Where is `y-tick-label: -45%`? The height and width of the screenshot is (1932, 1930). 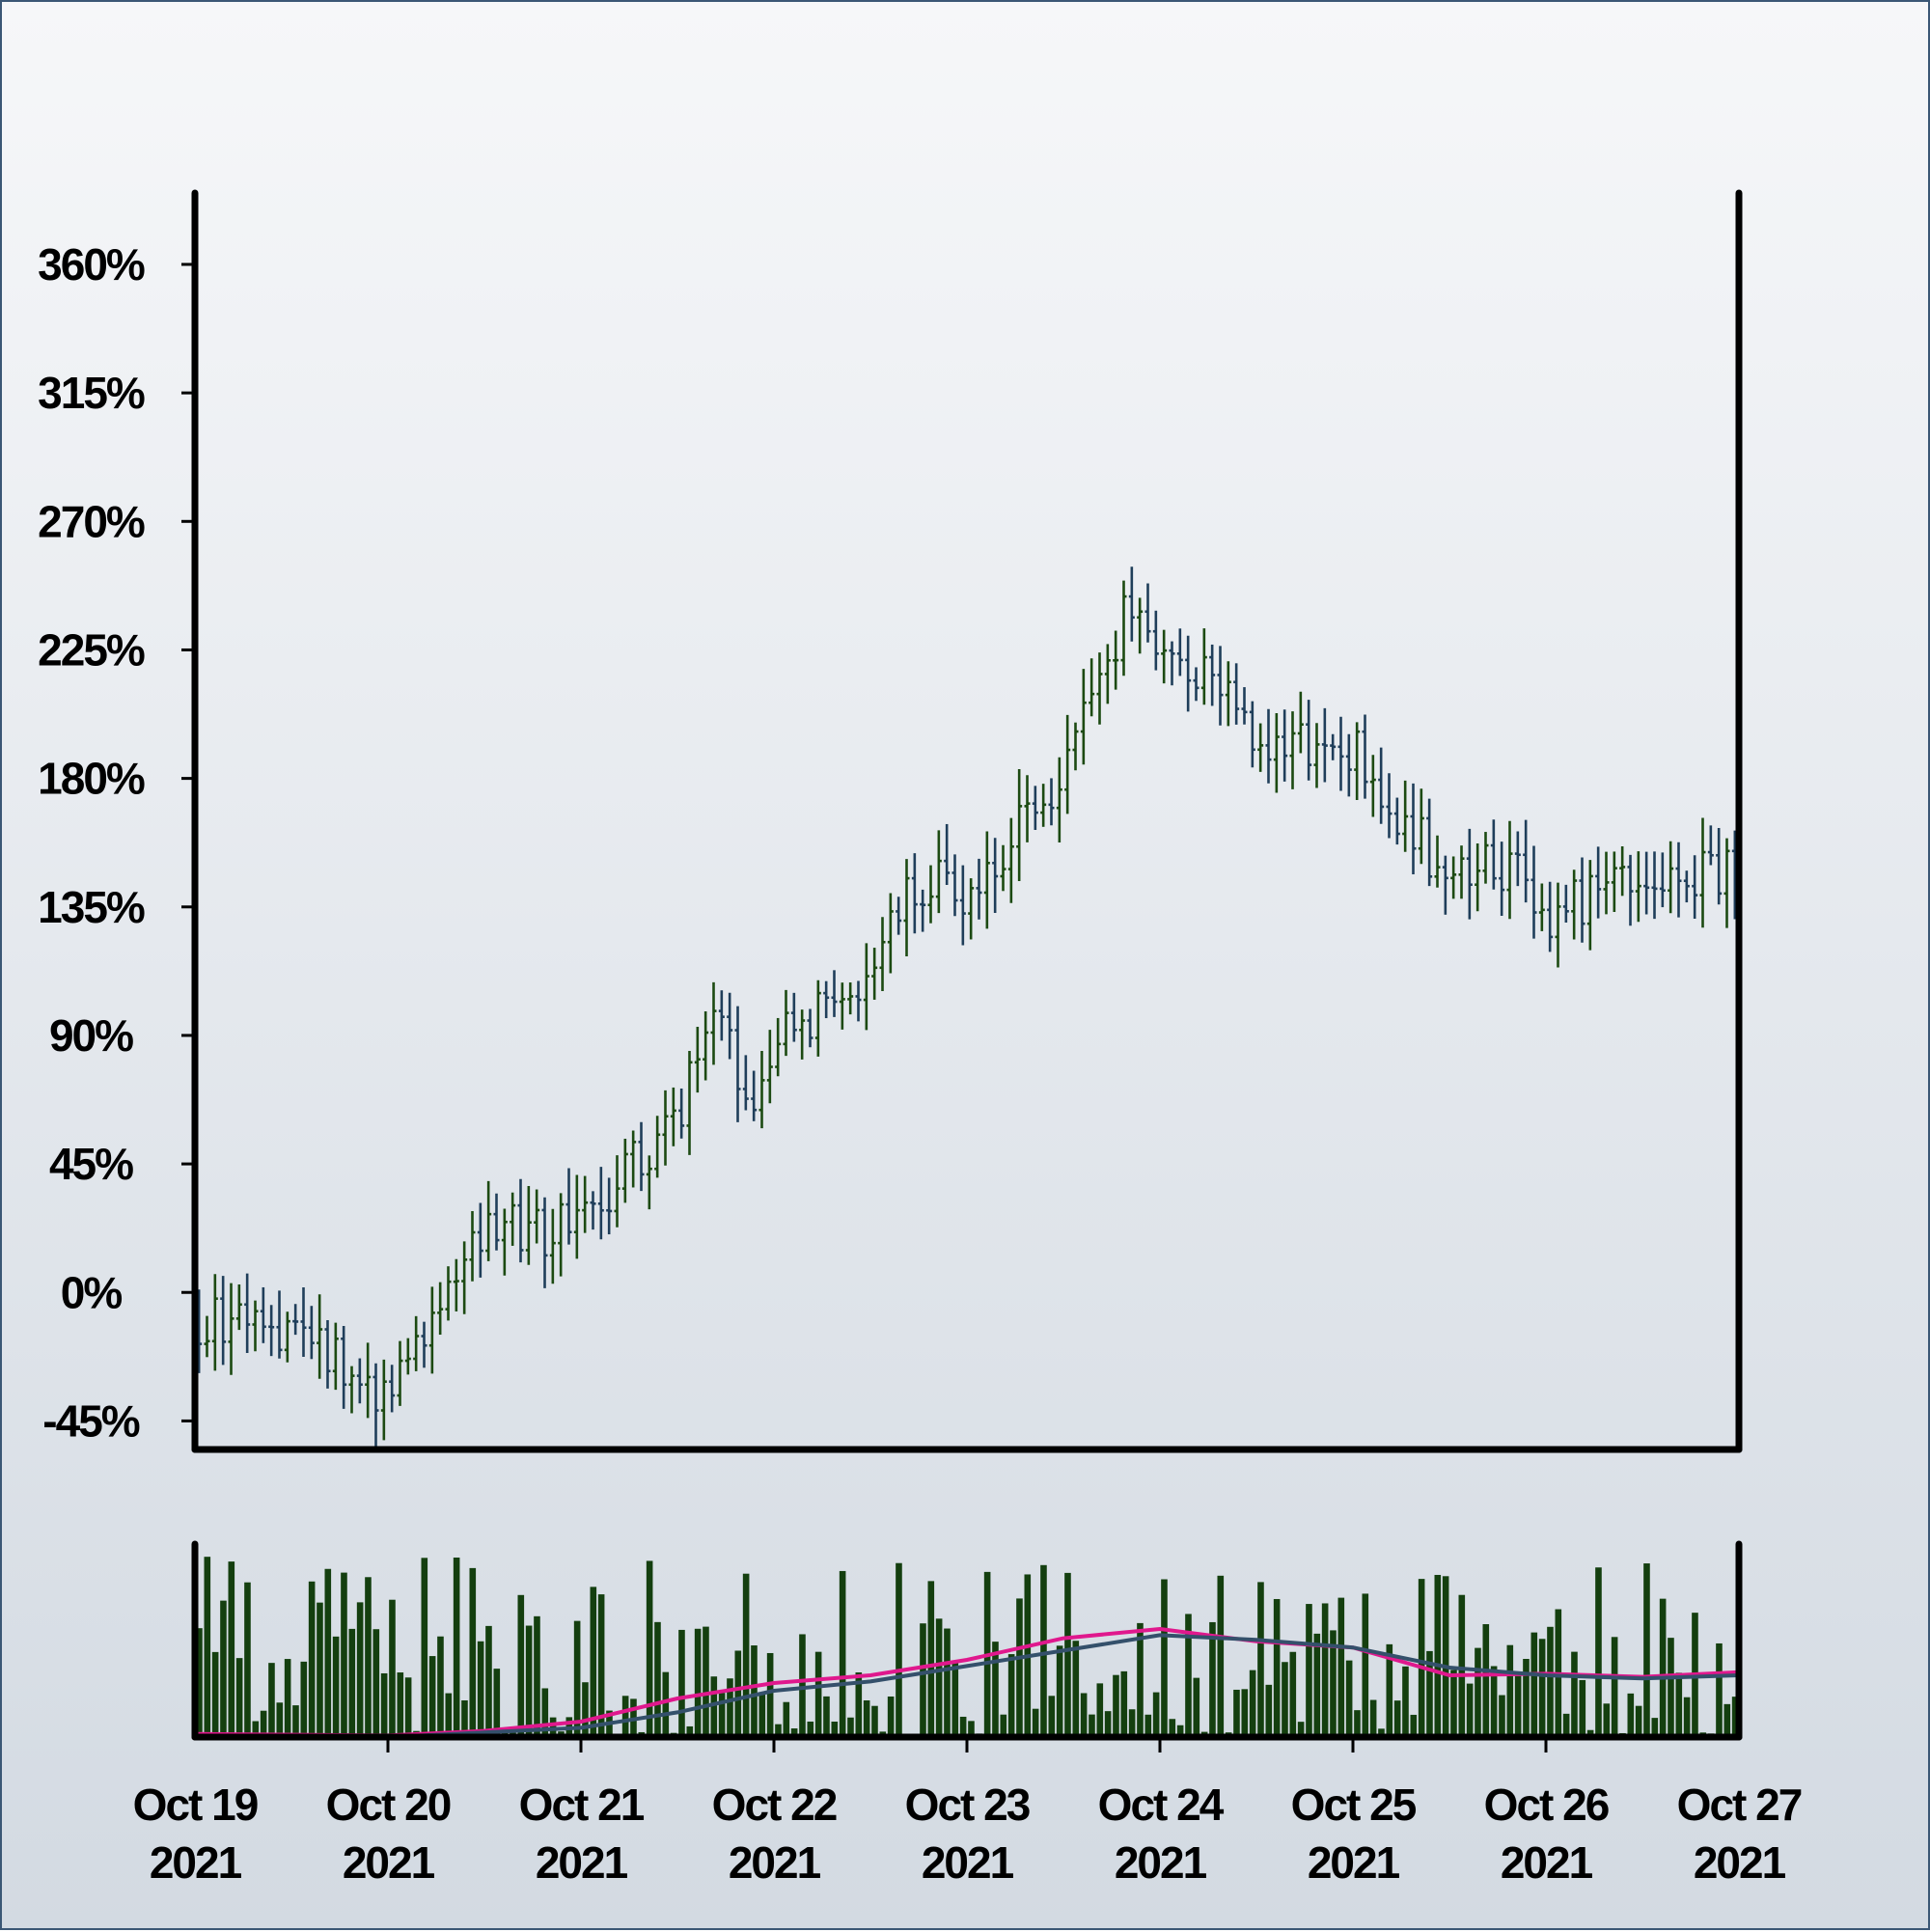
y-tick-label: -45% is located at coordinates (90, 1420).